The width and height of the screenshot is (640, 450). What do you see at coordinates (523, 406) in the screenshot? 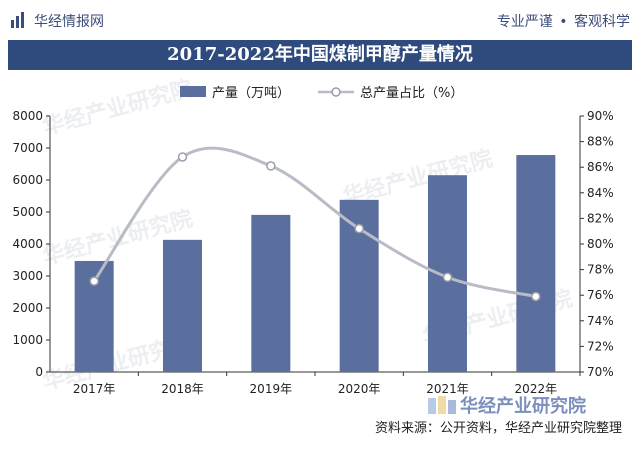
I see `footer-brand: 华经产业研究院` at bounding box center [523, 406].